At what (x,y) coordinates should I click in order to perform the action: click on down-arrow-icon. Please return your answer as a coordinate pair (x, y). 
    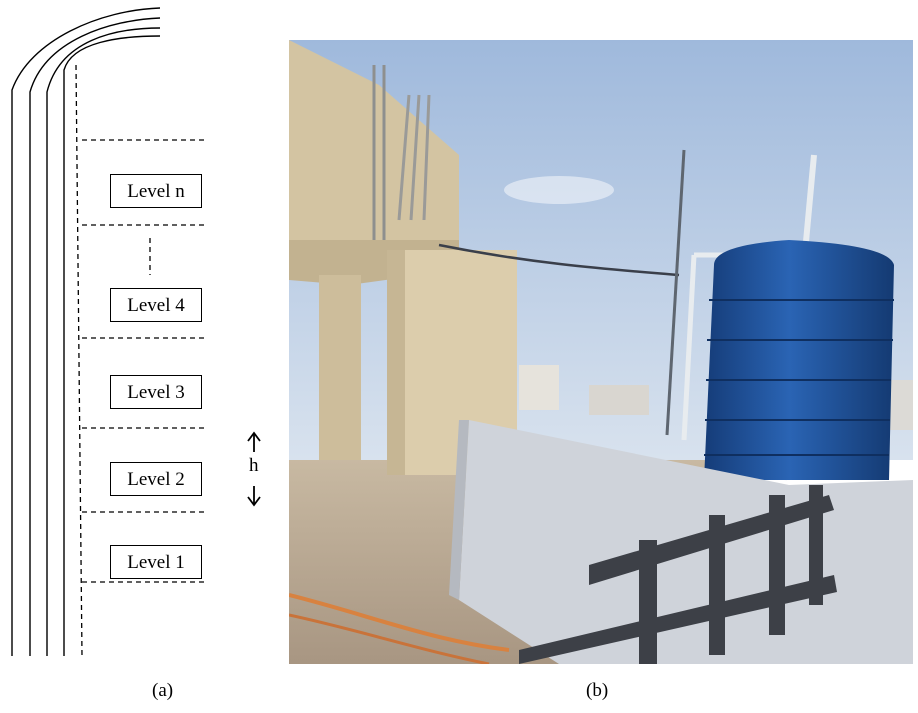
    Looking at the image, I should click on (254, 496).